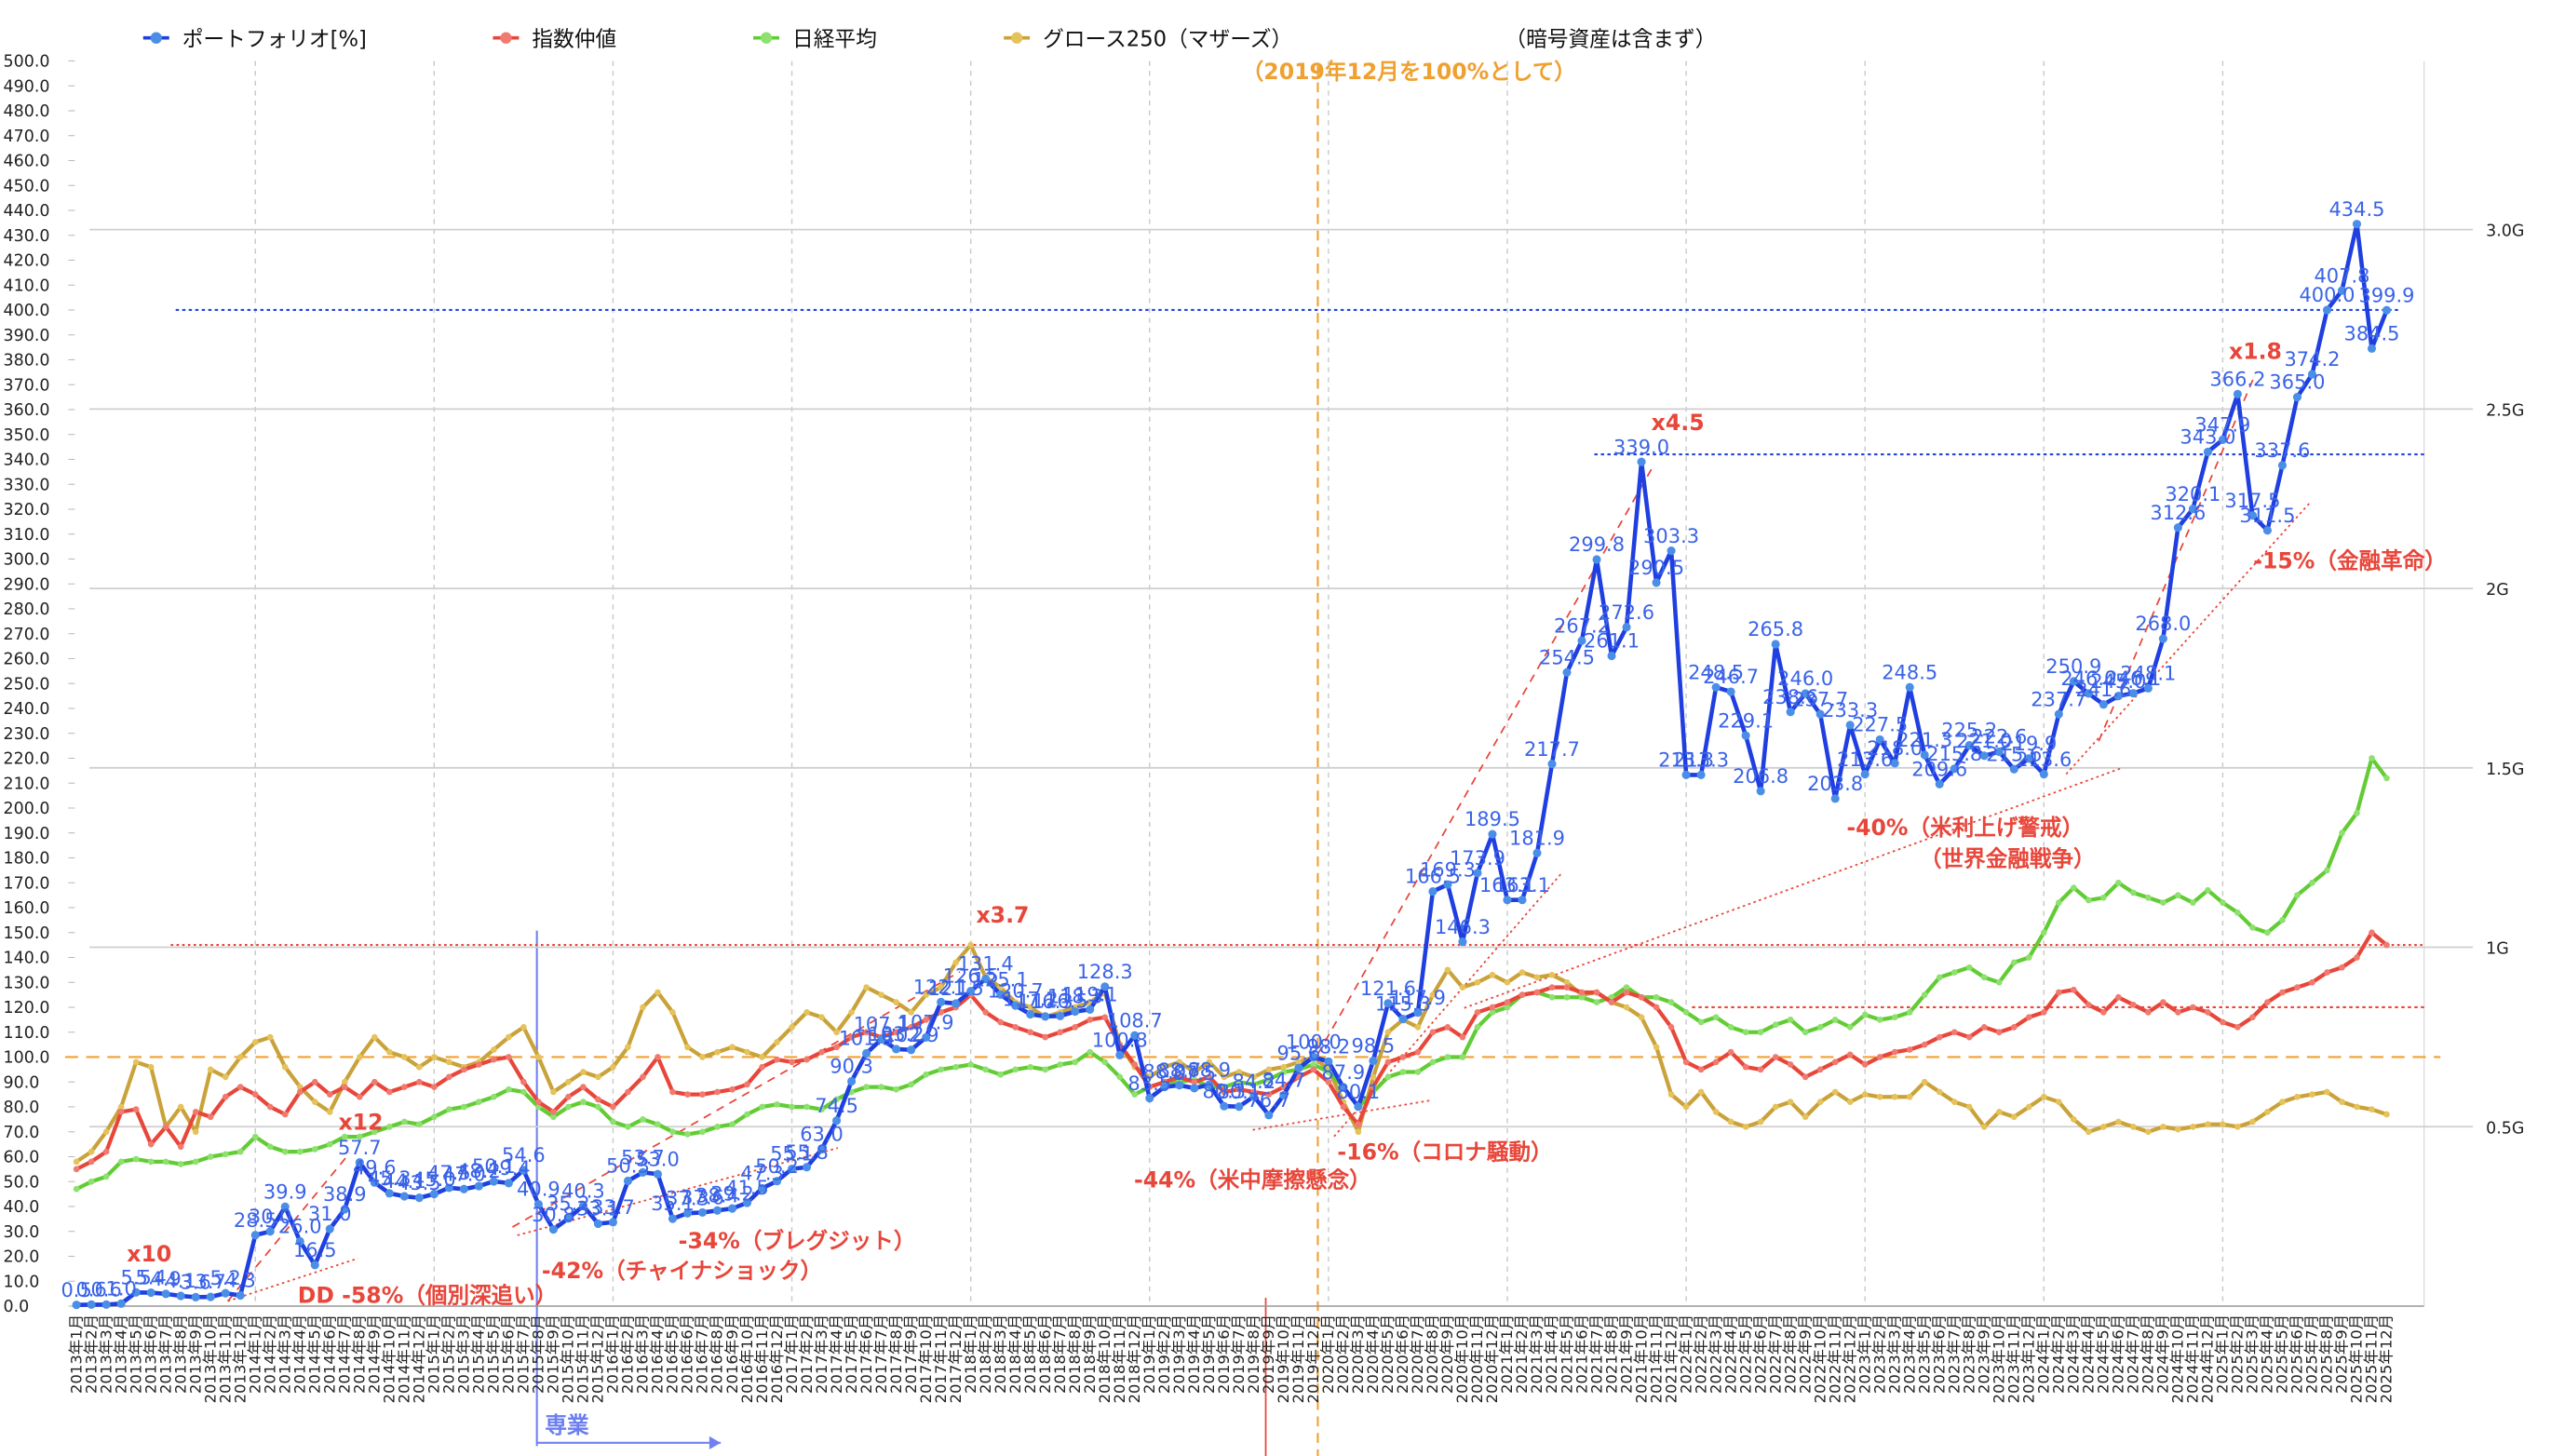  I want to click on y-tick-label: 90.0, so click(21, 1082).